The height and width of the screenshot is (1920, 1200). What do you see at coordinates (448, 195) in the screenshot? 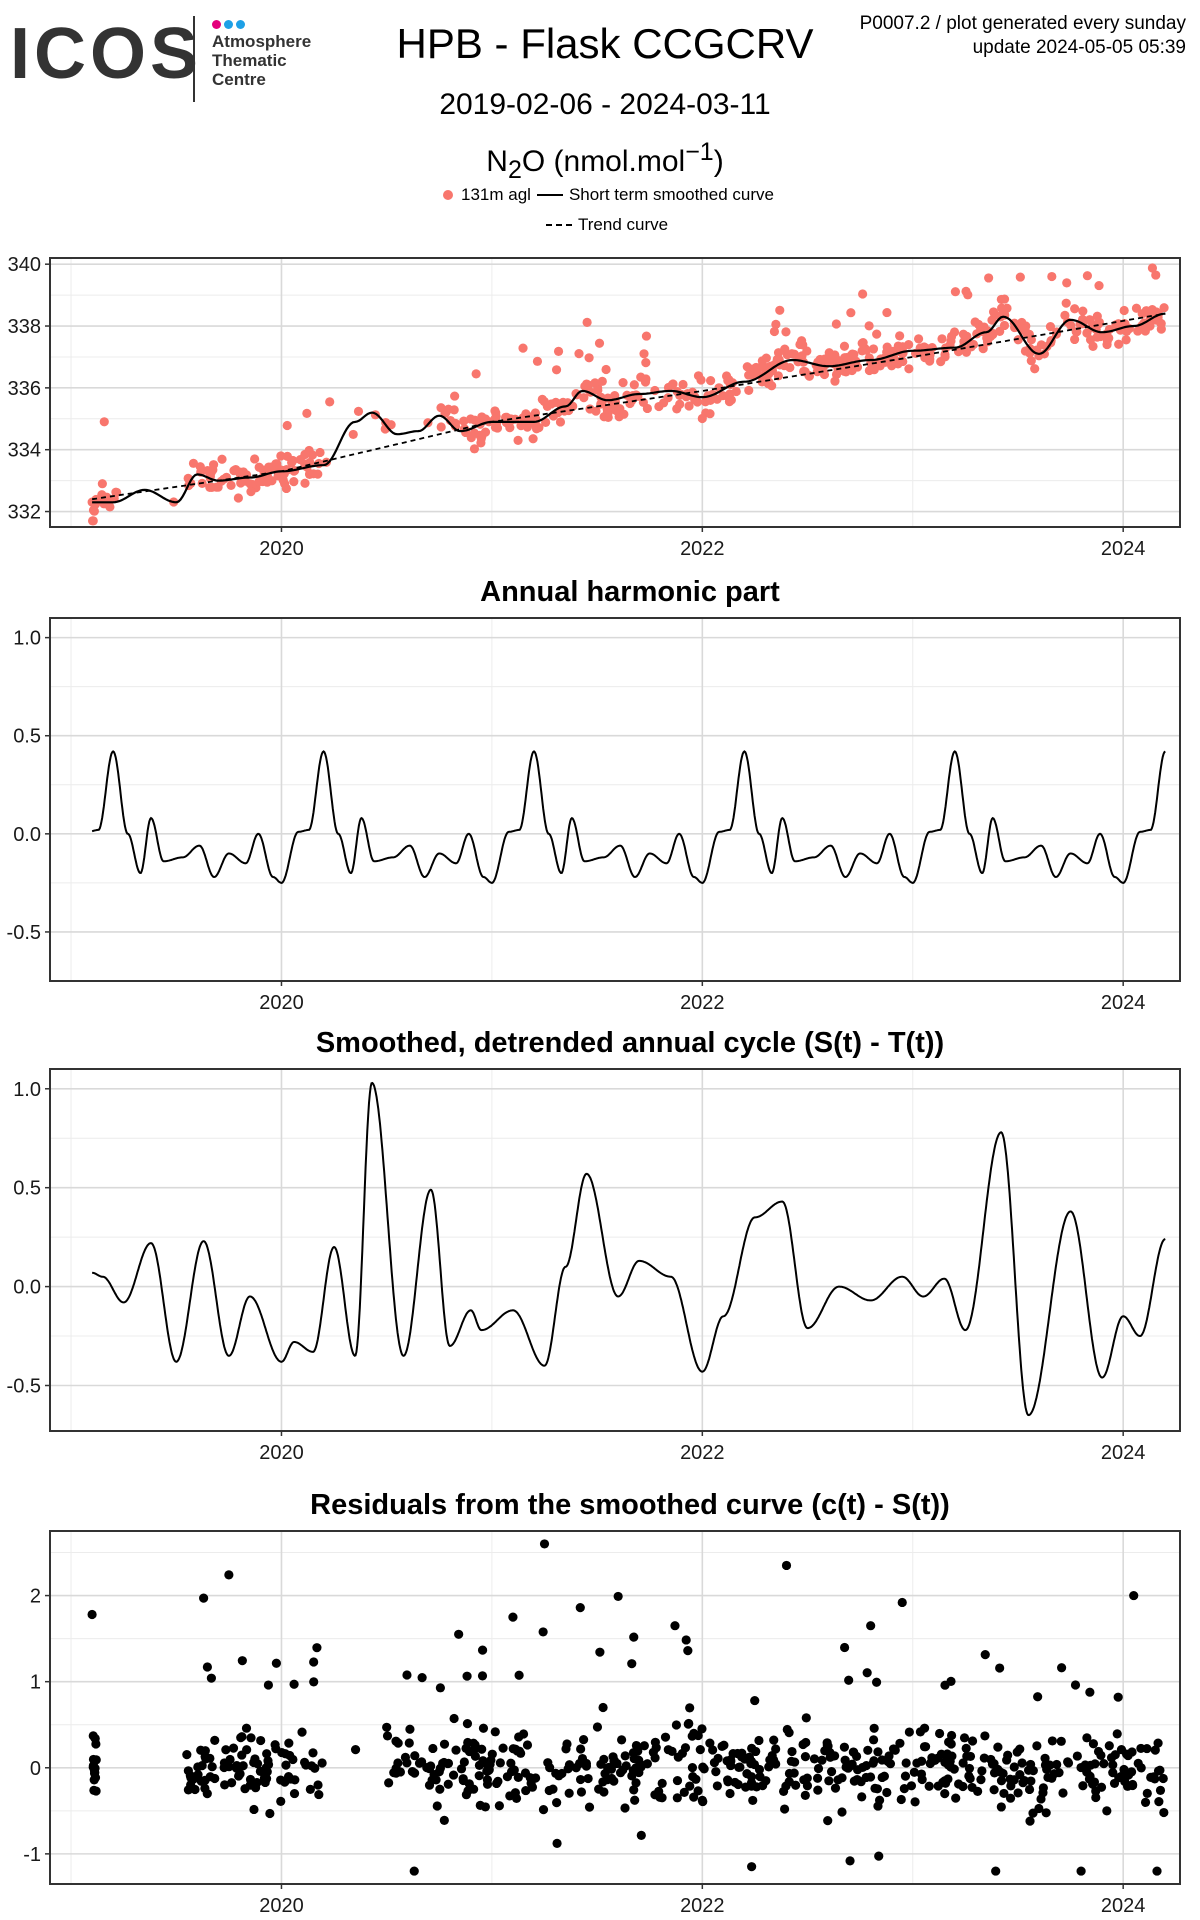
I see `legend-points-key` at bounding box center [448, 195].